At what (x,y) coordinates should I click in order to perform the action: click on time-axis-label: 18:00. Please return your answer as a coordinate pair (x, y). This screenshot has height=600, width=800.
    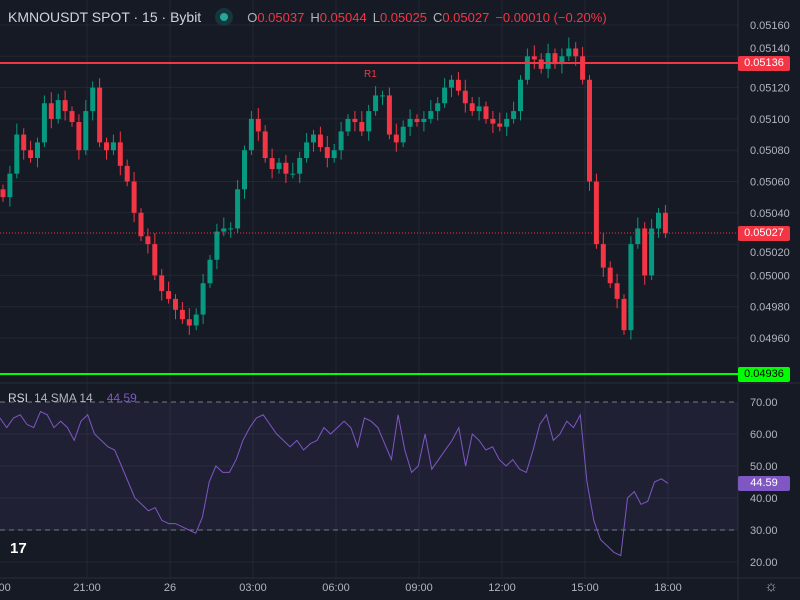
    Looking at the image, I should click on (668, 588).